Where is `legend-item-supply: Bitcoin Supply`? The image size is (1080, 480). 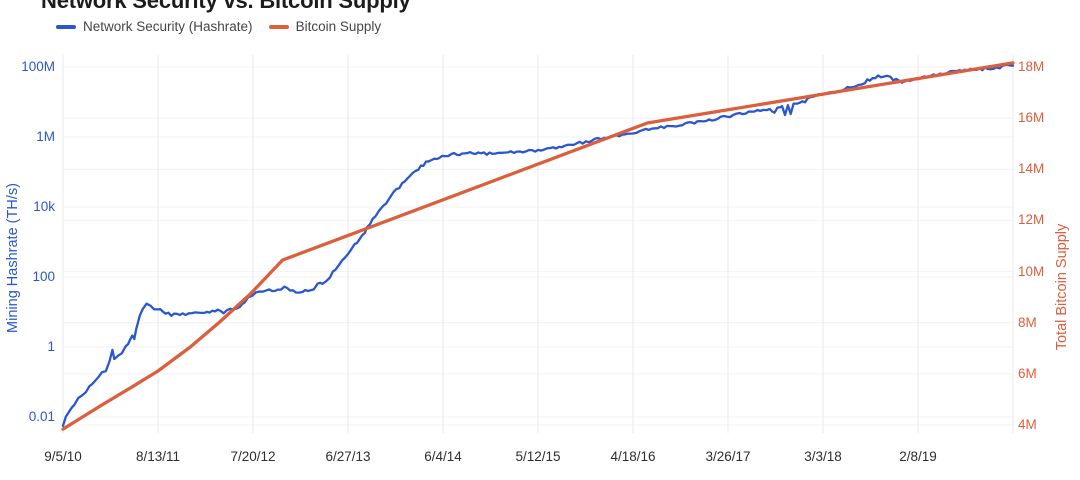 legend-item-supply: Bitcoin Supply is located at coordinates (325, 26).